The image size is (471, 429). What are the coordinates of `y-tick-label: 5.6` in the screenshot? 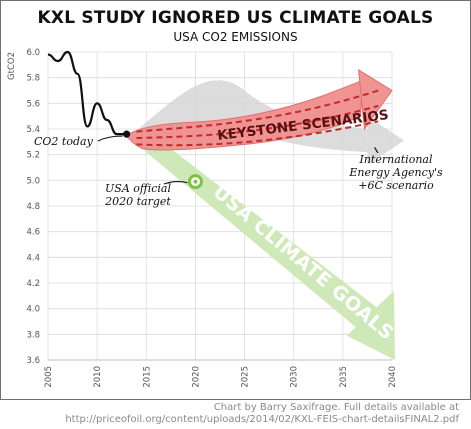 It's located at (33, 104).